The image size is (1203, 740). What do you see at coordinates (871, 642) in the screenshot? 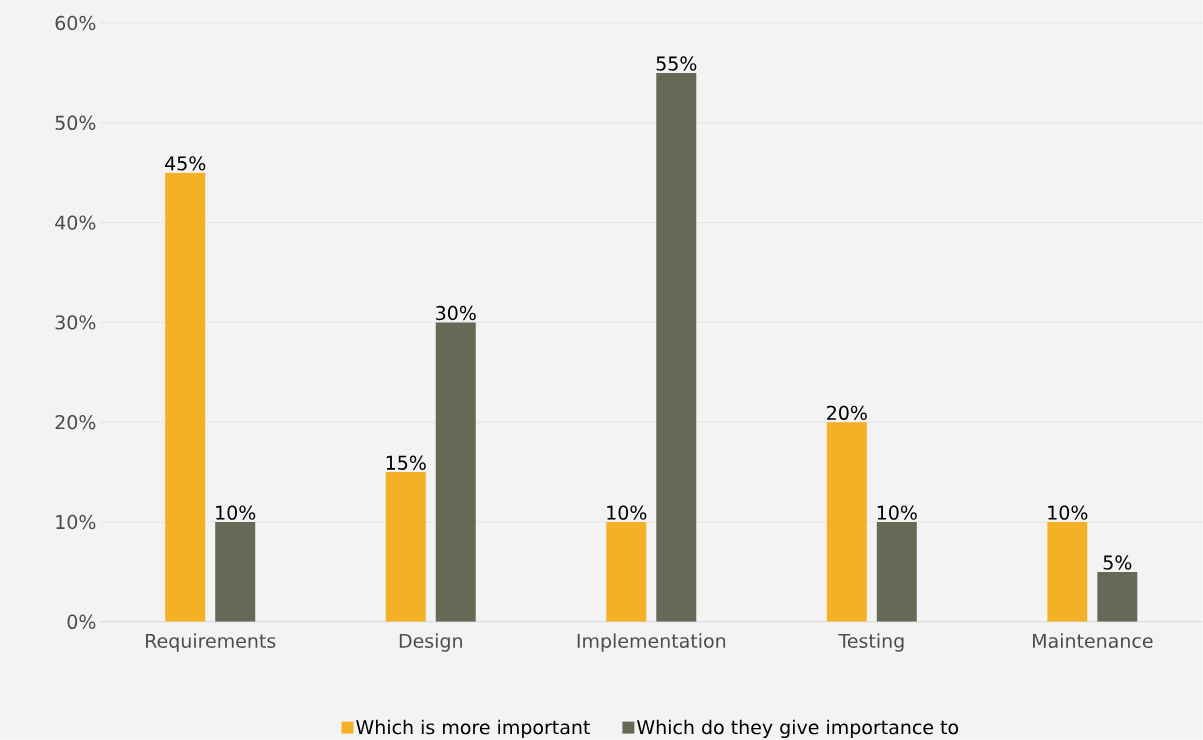
I see `x-tick-label: Testing` at bounding box center [871, 642].